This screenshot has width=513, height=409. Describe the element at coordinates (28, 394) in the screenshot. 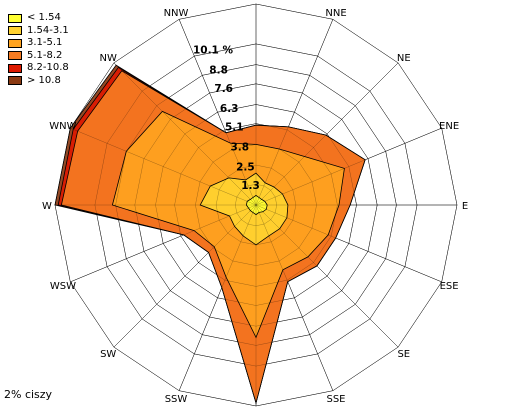

I see `calm-percentage: 2% ciszy` at that location.